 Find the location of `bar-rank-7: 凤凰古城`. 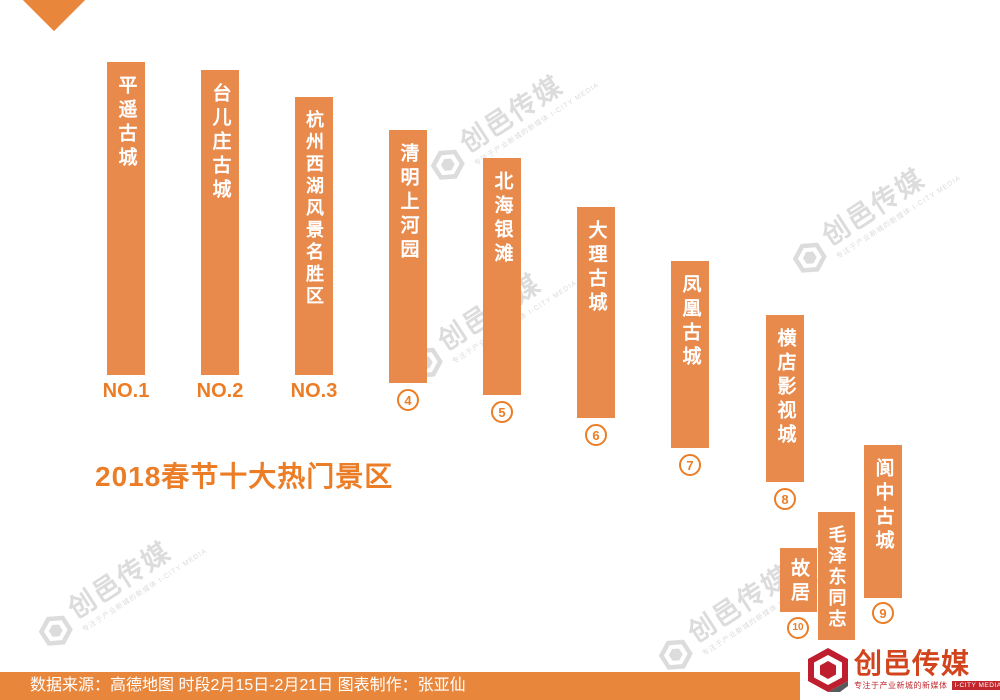

bar-rank-7: 凤凰古城 is located at coordinates (690, 354).